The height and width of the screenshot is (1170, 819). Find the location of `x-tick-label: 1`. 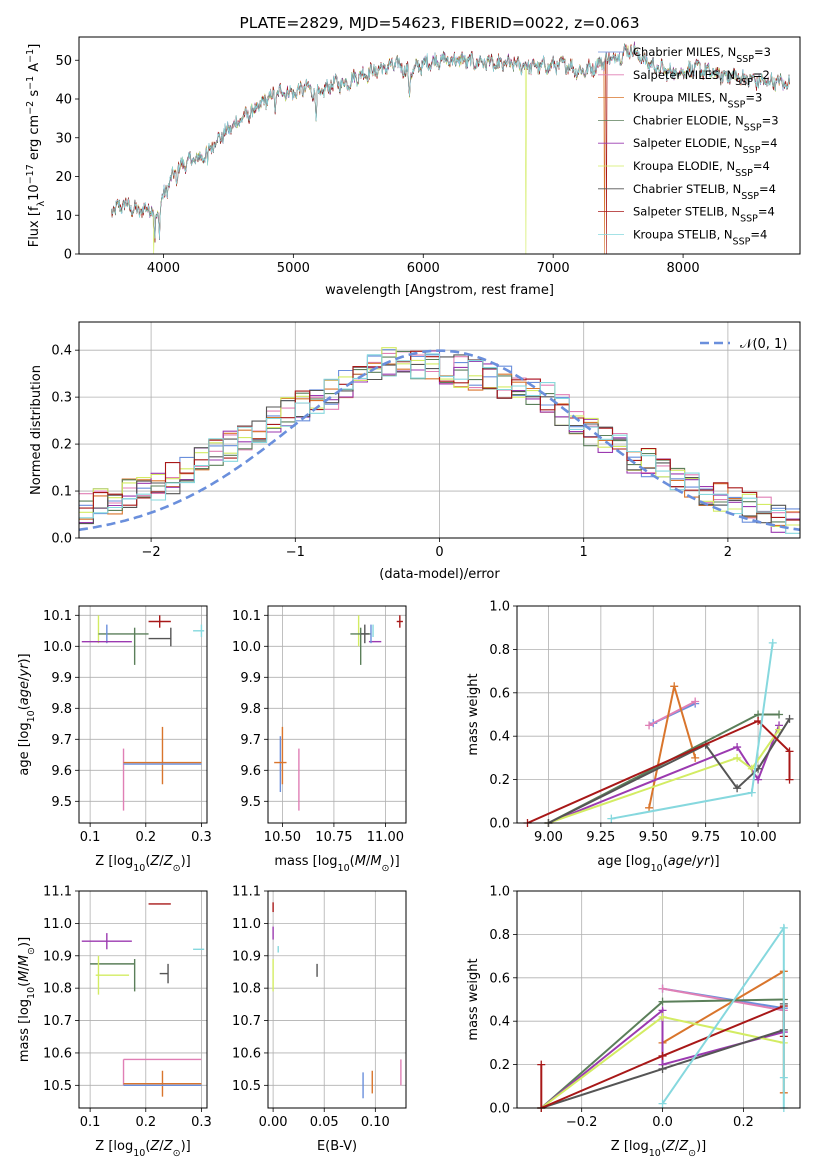

x-tick-label: 1 is located at coordinates (584, 552).